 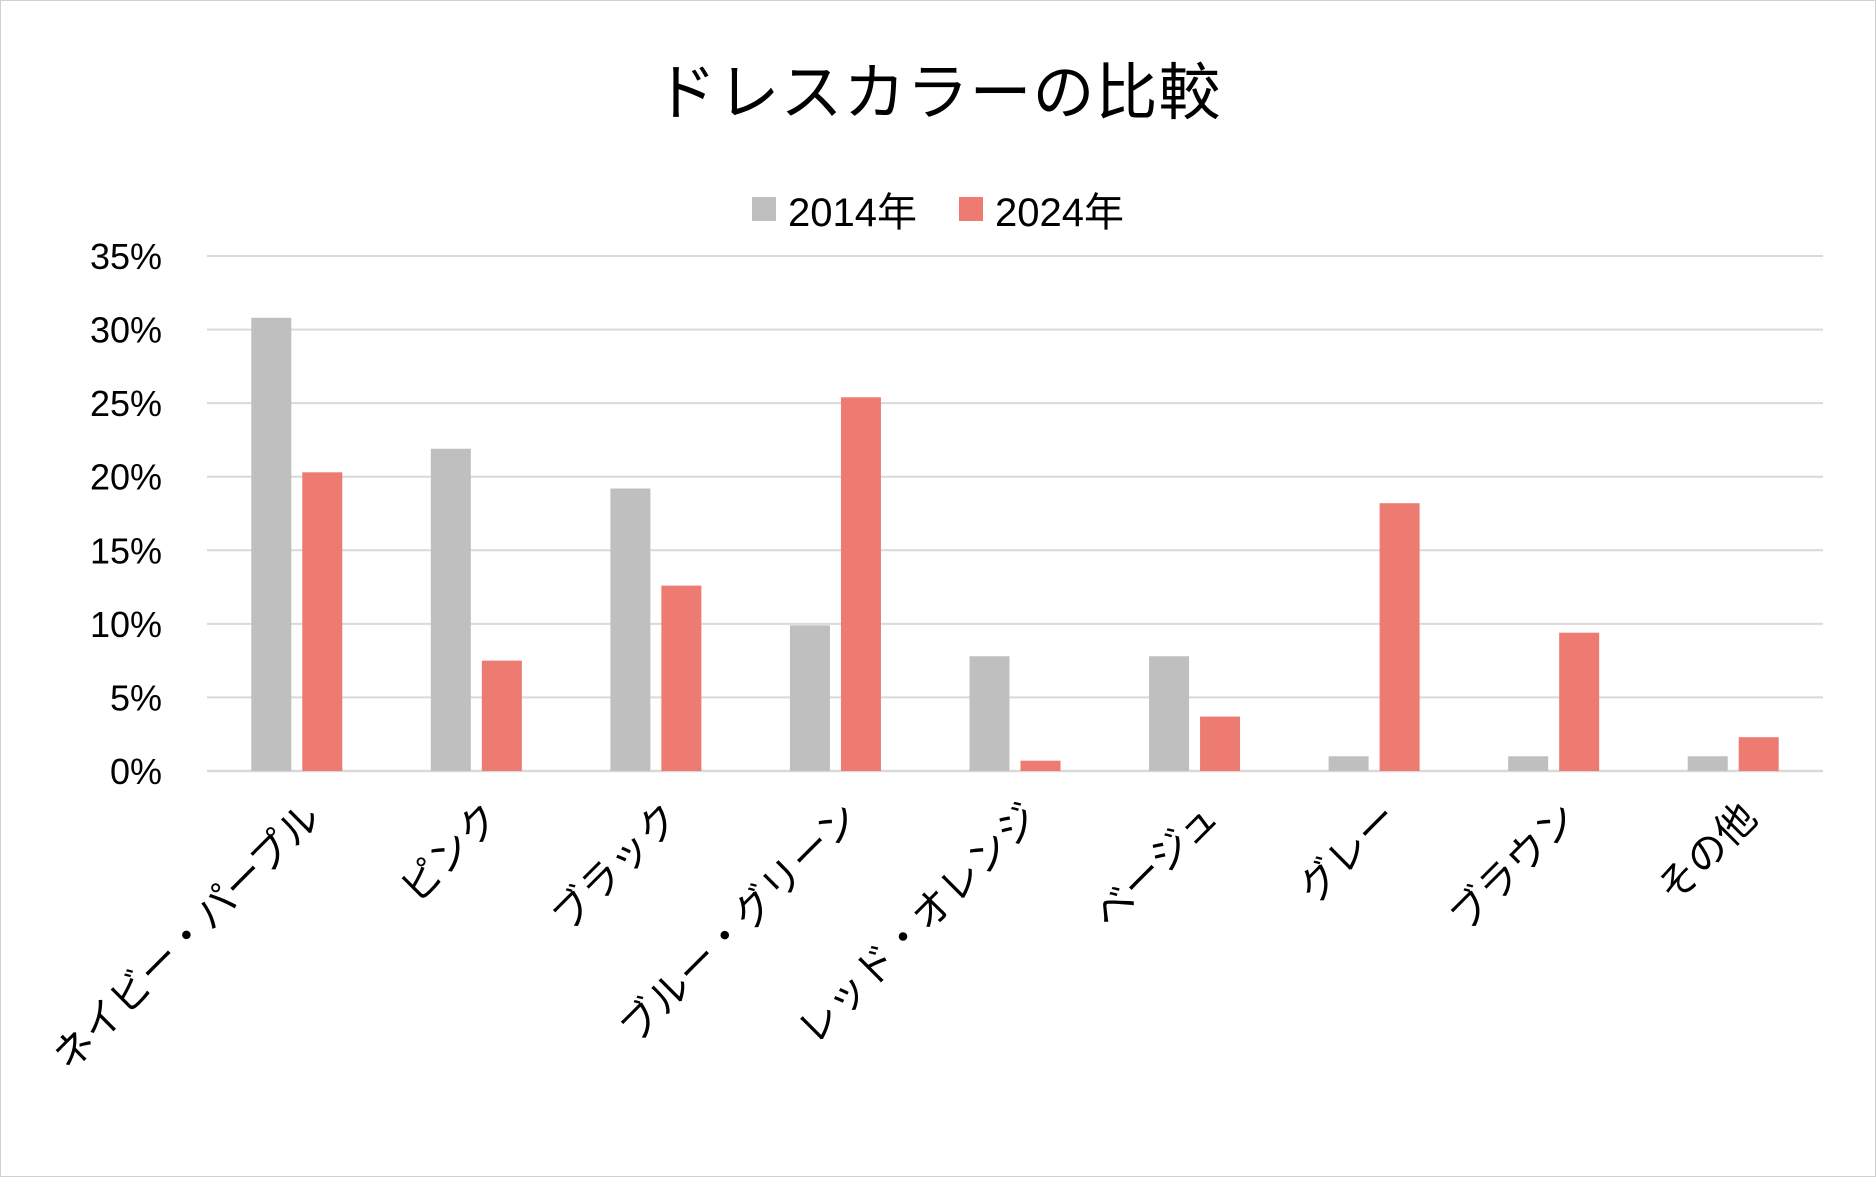 I want to click on legend-label-2014: 2014年, so click(x=852, y=213).